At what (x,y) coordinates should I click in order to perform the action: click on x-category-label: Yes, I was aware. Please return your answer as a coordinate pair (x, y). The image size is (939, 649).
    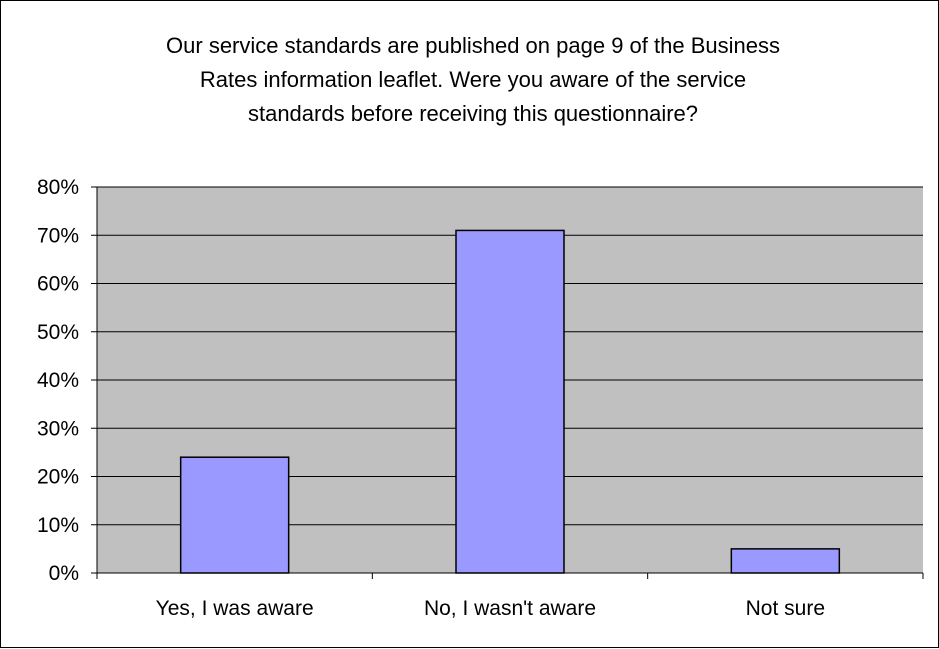
    Looking at the image, I should click on (235, 608).